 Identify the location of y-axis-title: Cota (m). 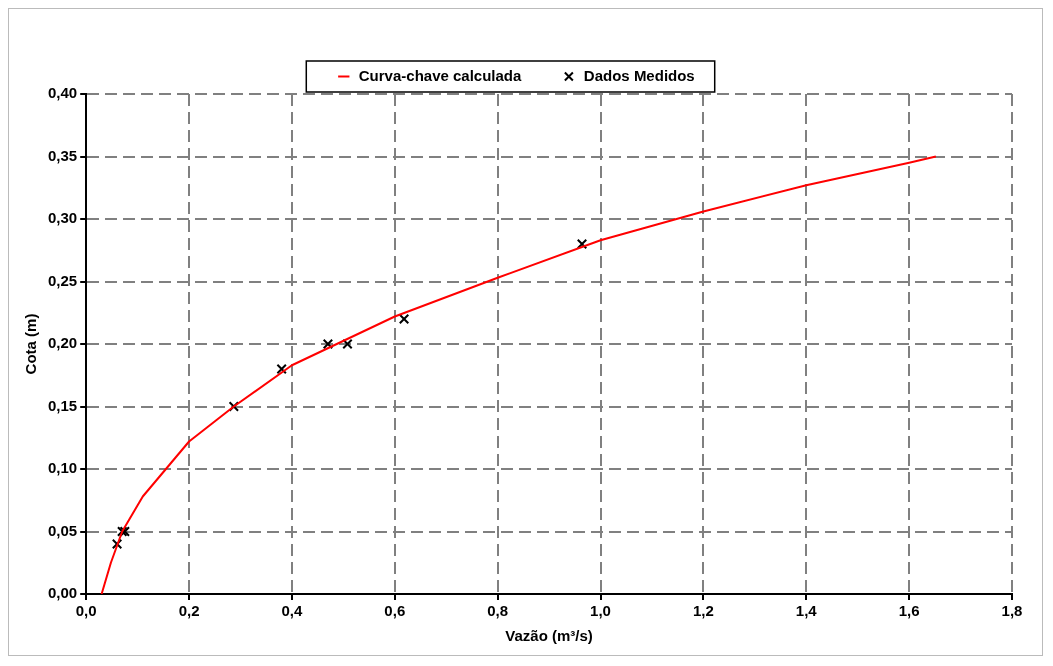
(31, 344).